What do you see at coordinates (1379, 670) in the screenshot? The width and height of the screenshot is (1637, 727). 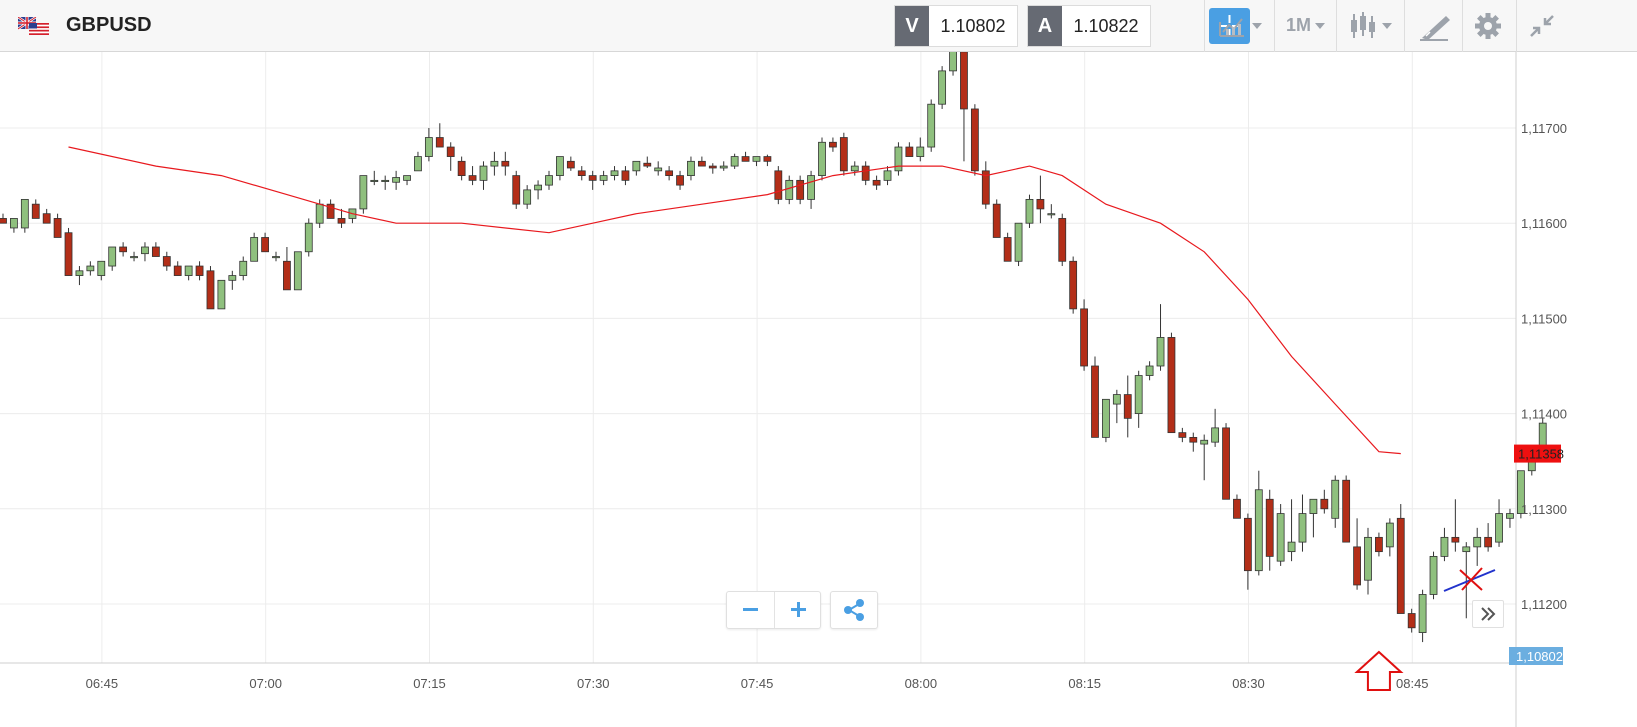 I see `up-arrow-marker` at bounding box center [1379, 670].